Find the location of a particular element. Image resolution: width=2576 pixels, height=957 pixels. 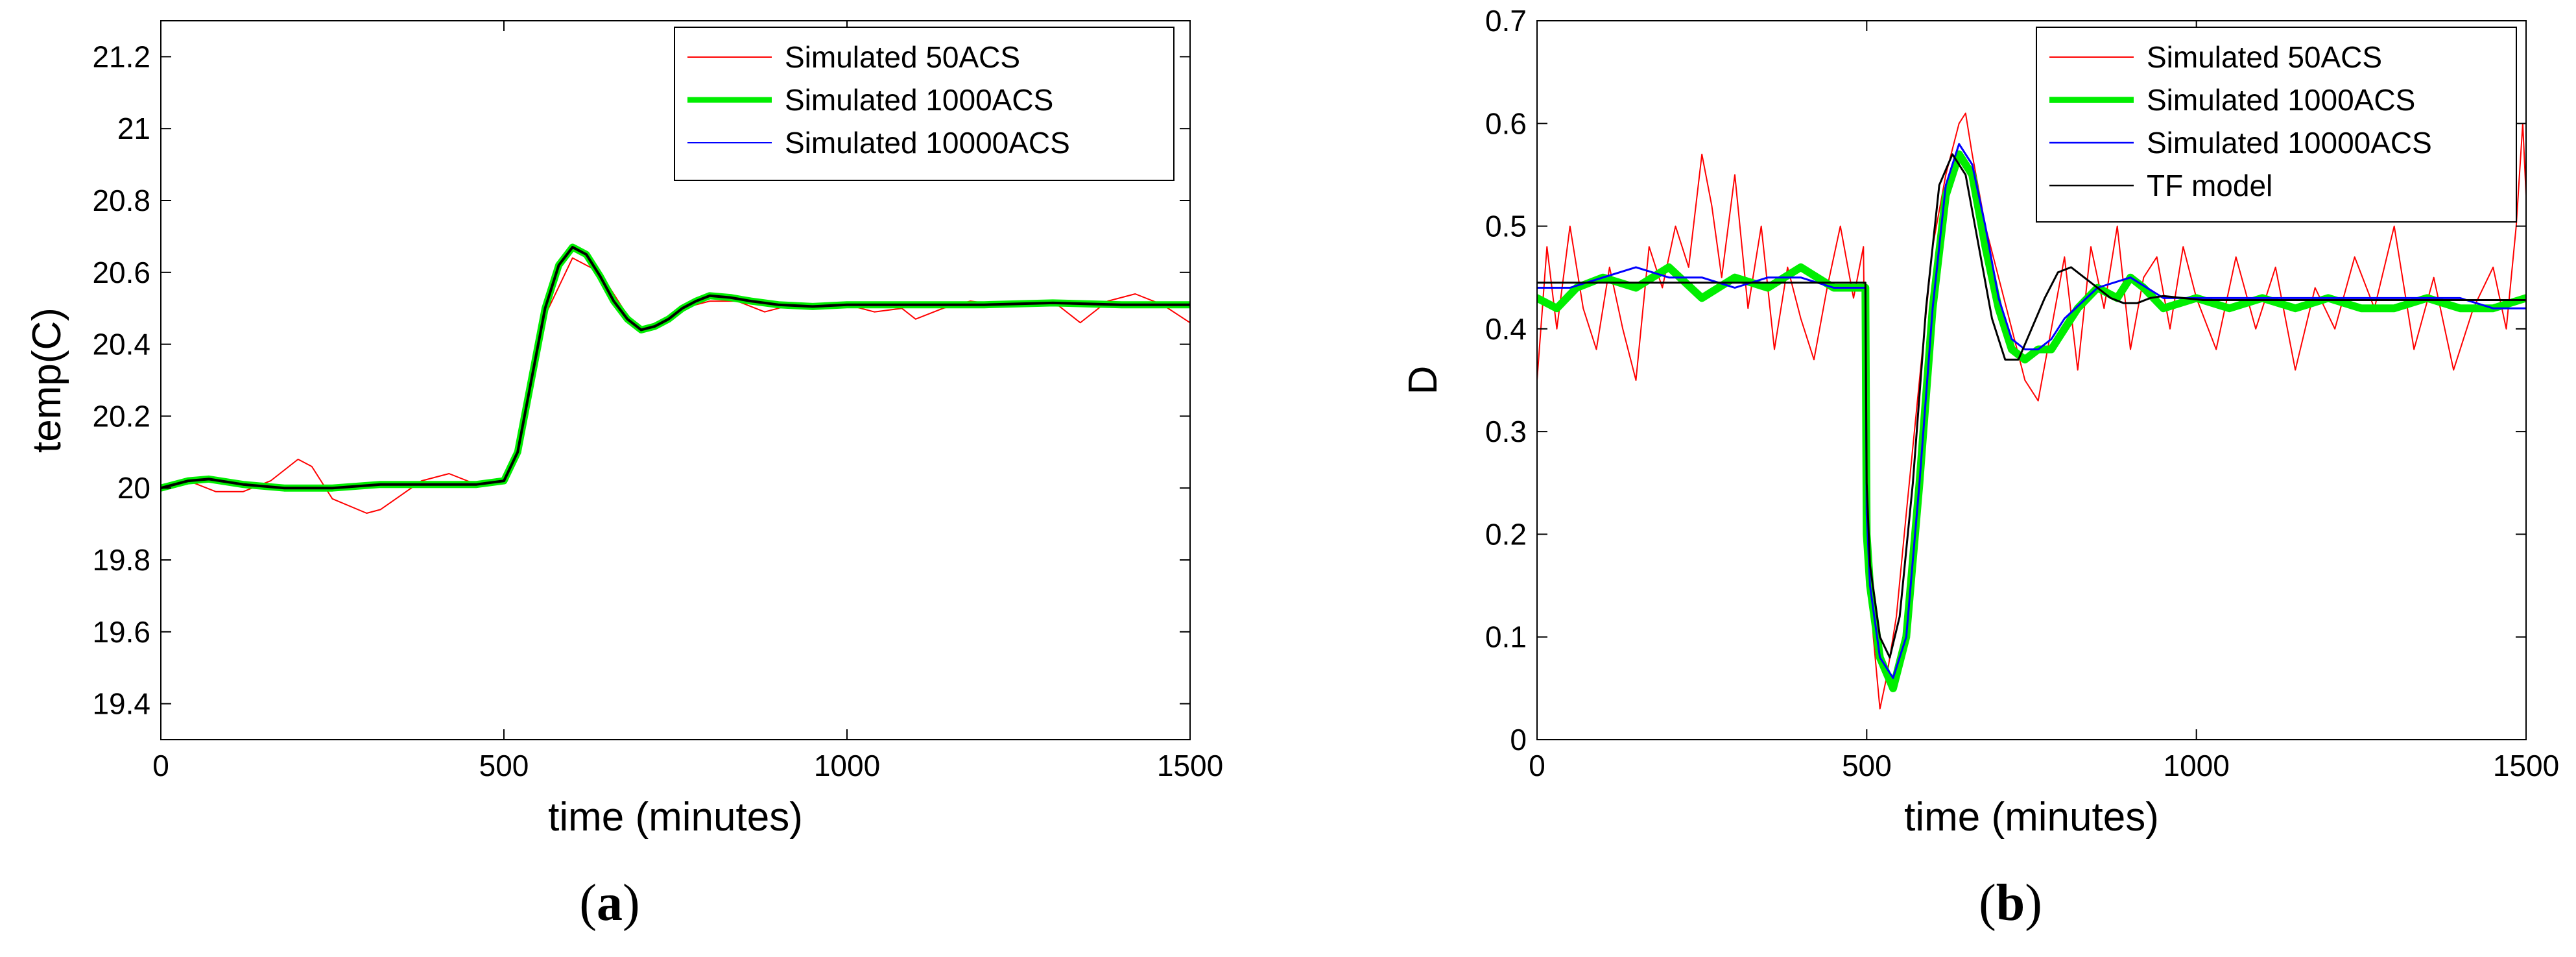

legend-entry-label: TF model is located at coordinates (2209, 186).